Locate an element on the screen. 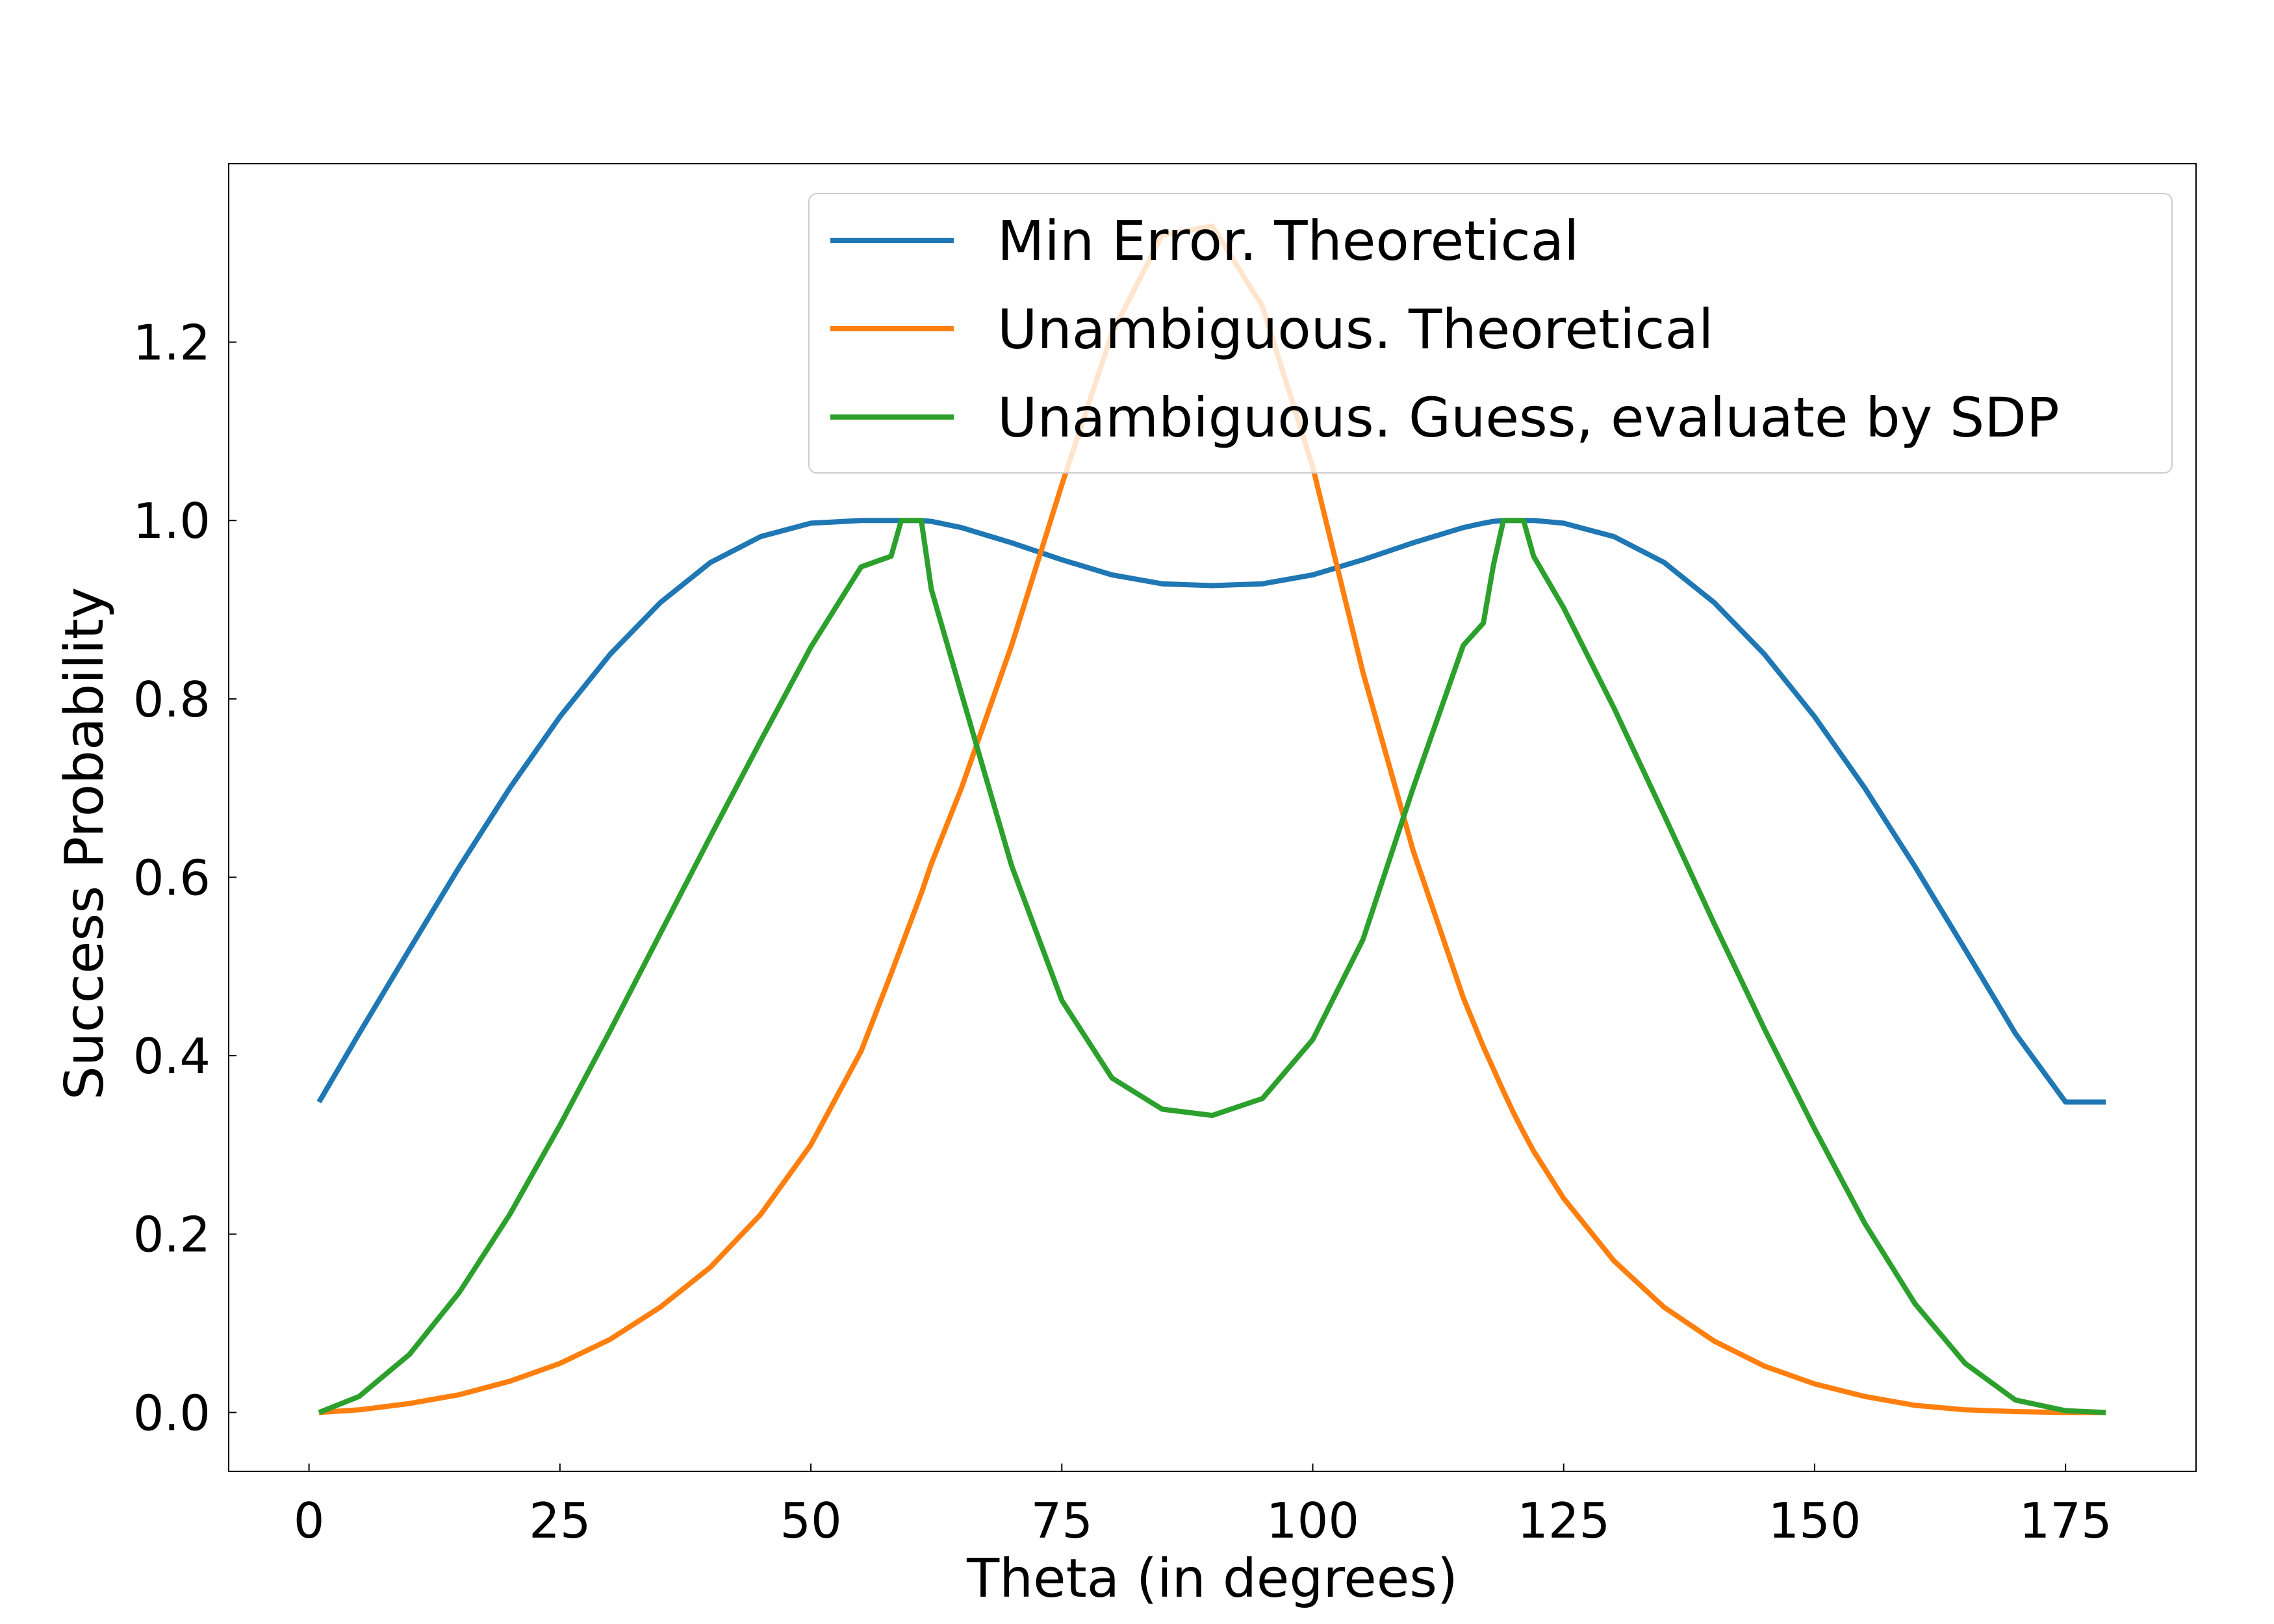 Image resolution: width=2274 pixels, height=1624 pixels. x-tick-label: 150 is located at coordinates (1814, 1520).